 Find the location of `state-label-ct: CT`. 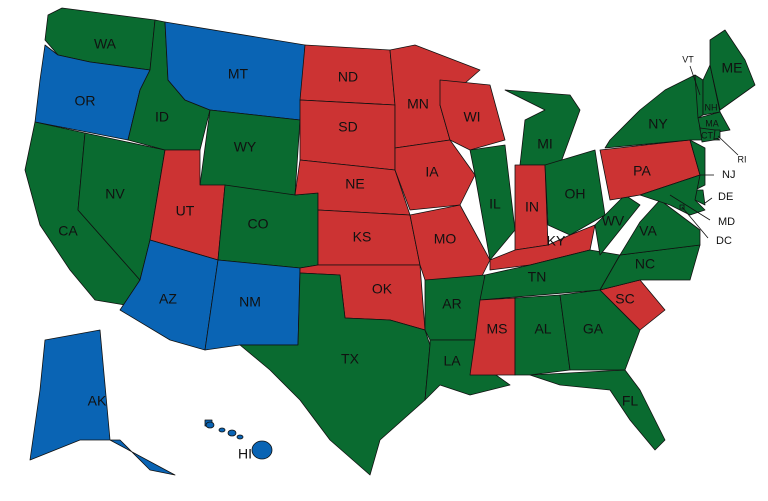

state-label-ct: CT is located at coordinates (707, 135).